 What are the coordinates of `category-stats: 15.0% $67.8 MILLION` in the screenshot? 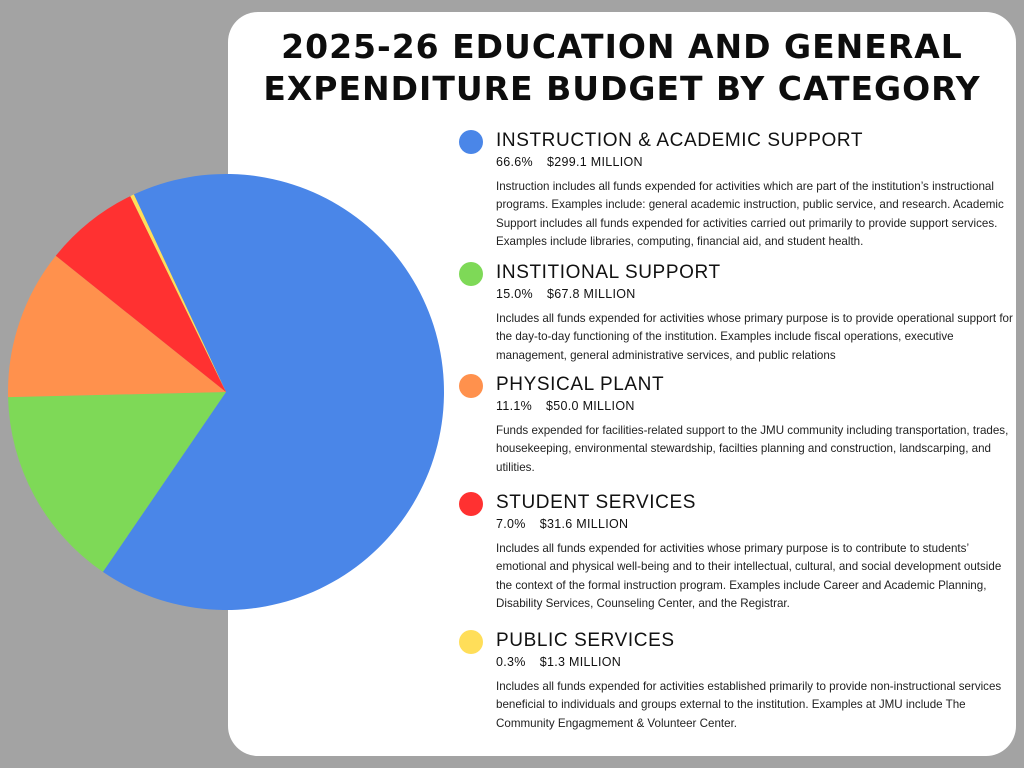 It's located at (566, 294).